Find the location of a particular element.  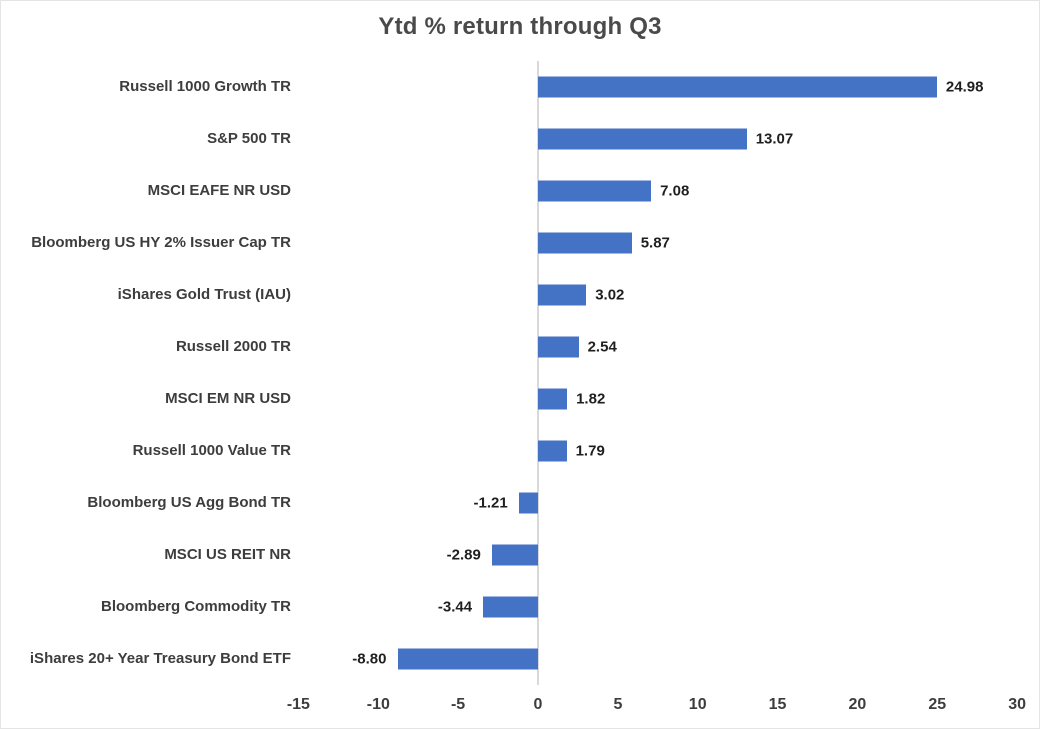

category-label: iShares 20+ Year Treasury Bond ETF is located at coordinates (160, 659).